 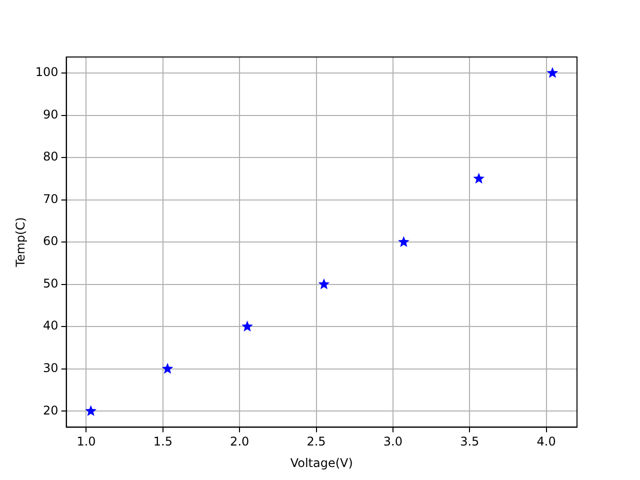 What do you see at coordinates (50, 199) in the screenshot?
I see `y-tick-label: 70` at bounding box center [50, 199].